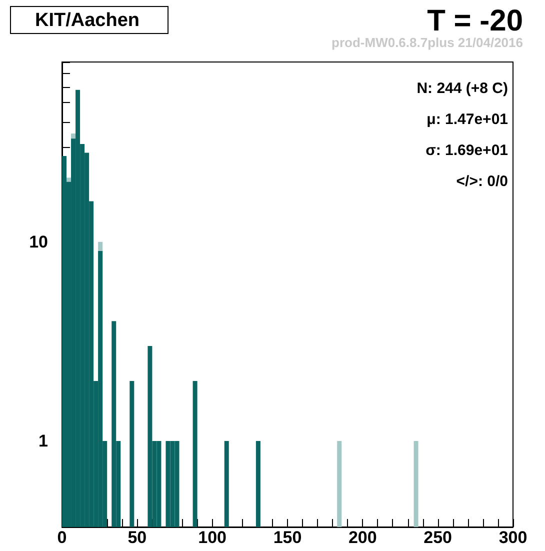 This screenshot has width=545, height=551. Describe the element at coordinates (43, 441) in the screenshot. I see `y-tick-label: 1` at that location.